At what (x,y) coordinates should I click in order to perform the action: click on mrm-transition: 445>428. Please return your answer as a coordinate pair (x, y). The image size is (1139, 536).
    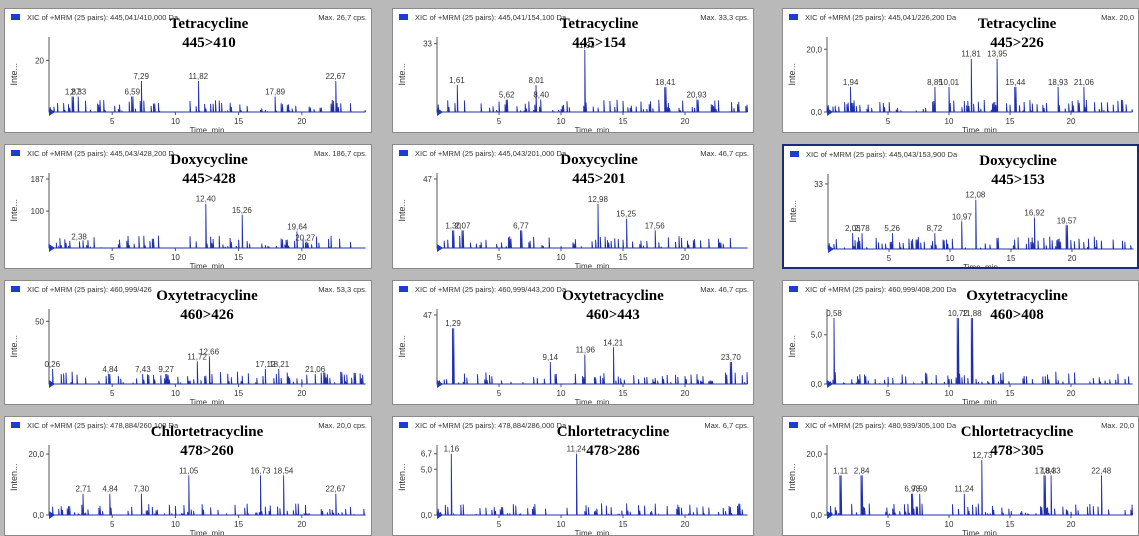
    Looking at the image, I should click on (209, 179).